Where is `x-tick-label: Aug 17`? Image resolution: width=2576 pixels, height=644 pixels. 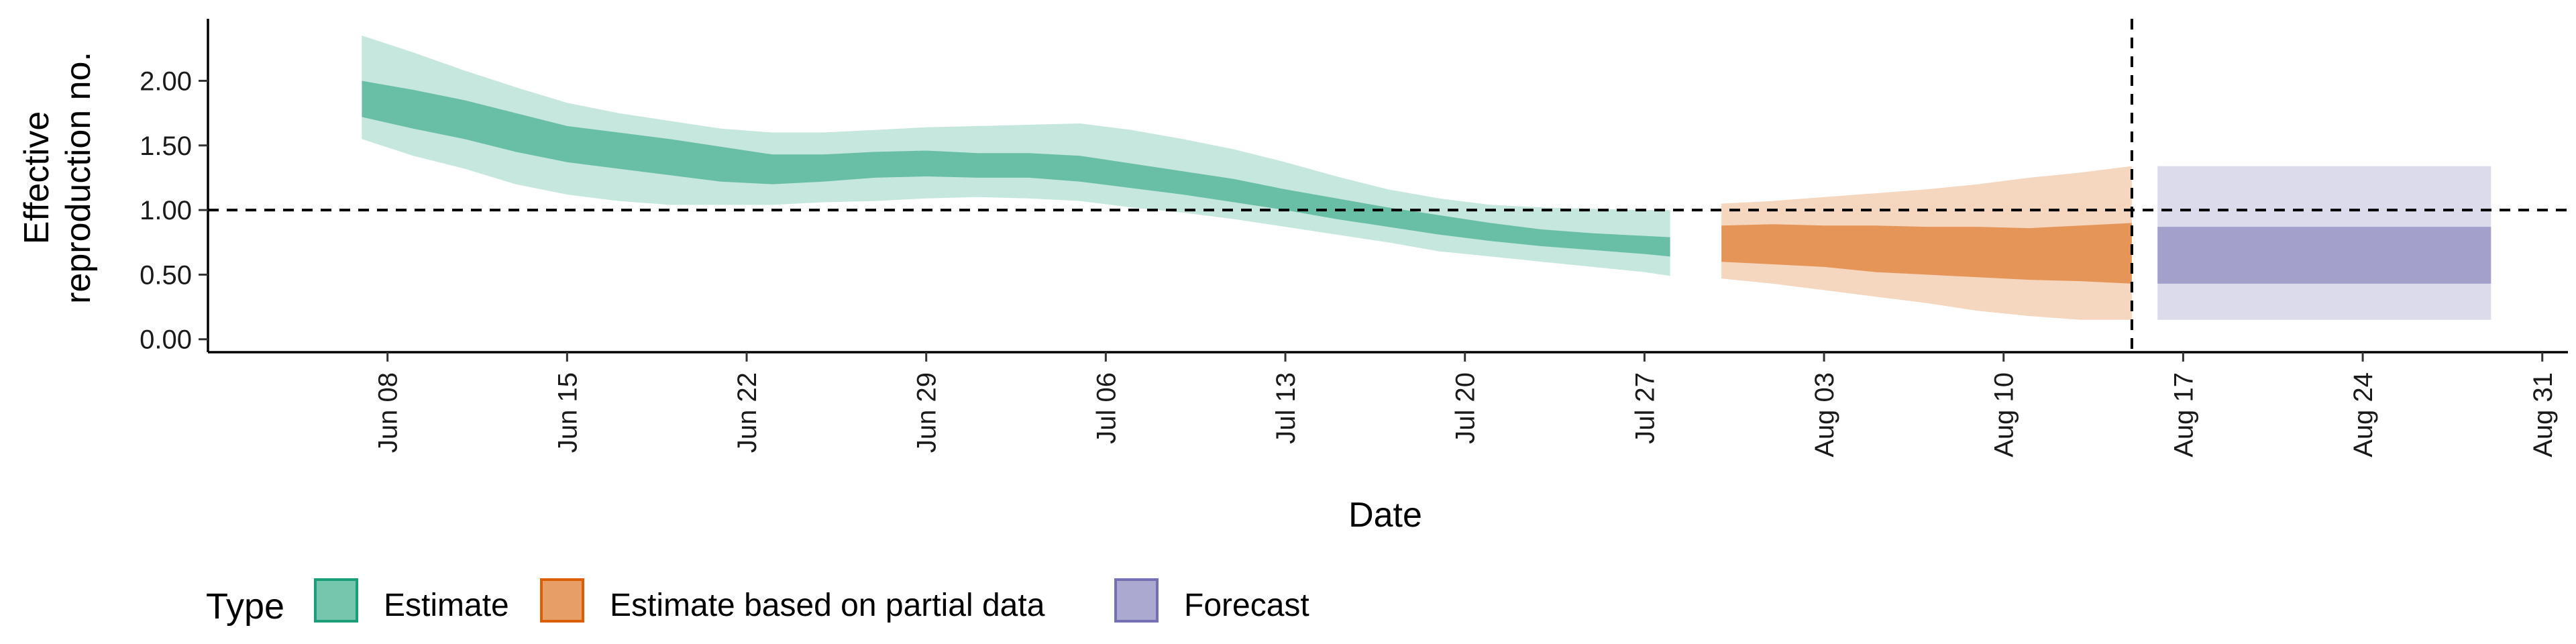 x-tick-label: Aug 17 is located at coordinates (2183, 415).